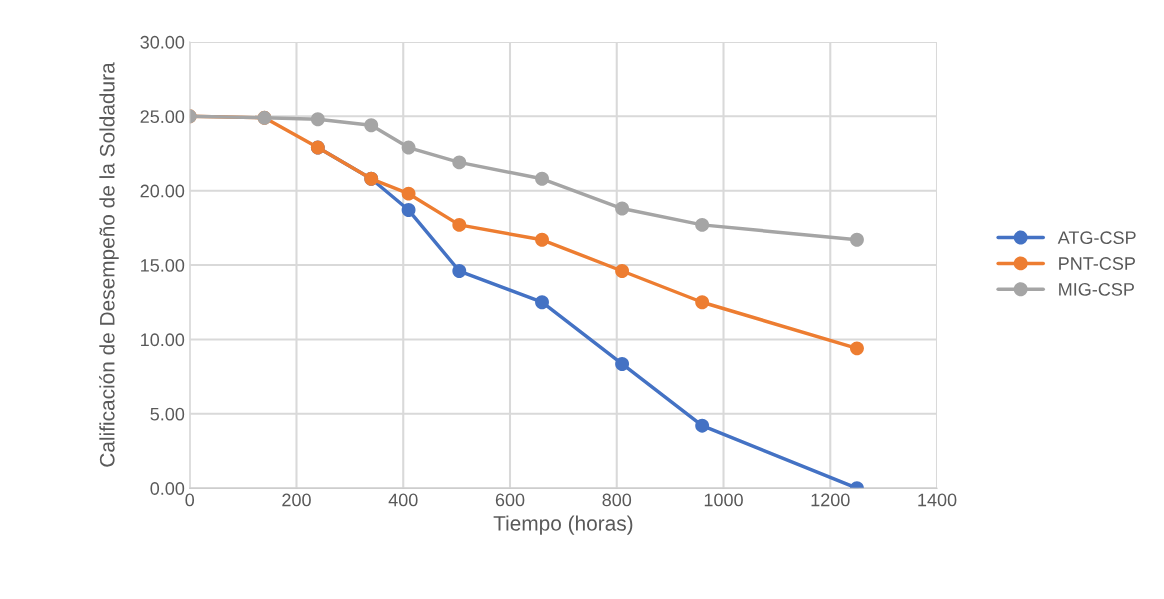 The image size is (1164, 599). Describe the element at coordinates (163, 265) in the screenshot. I see `y-tick-label: 15.00` at that location.